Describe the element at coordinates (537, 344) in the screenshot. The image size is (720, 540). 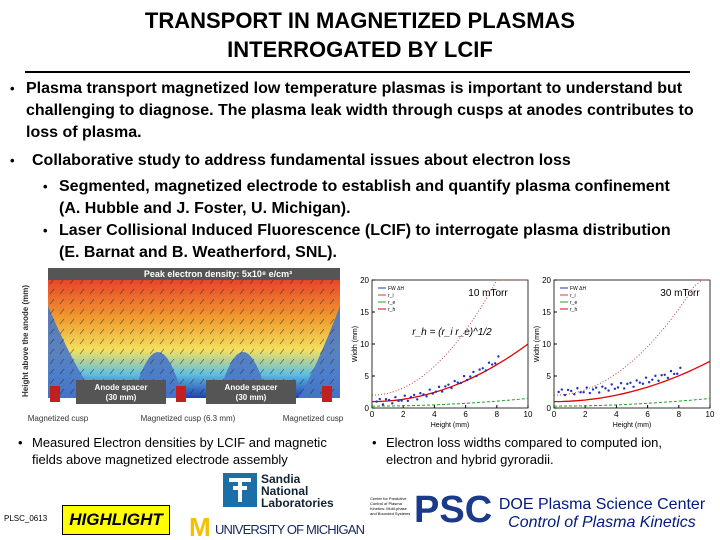
I see `axis-label: Width (mm)` at that location.